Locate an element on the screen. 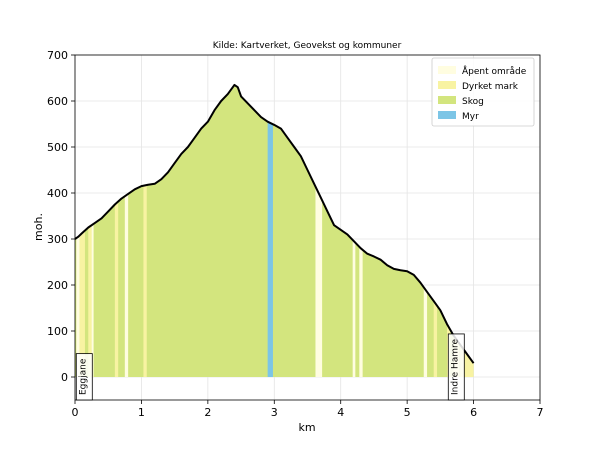  place-annotation-label: Eggjane is located at coordinates (83, 376).